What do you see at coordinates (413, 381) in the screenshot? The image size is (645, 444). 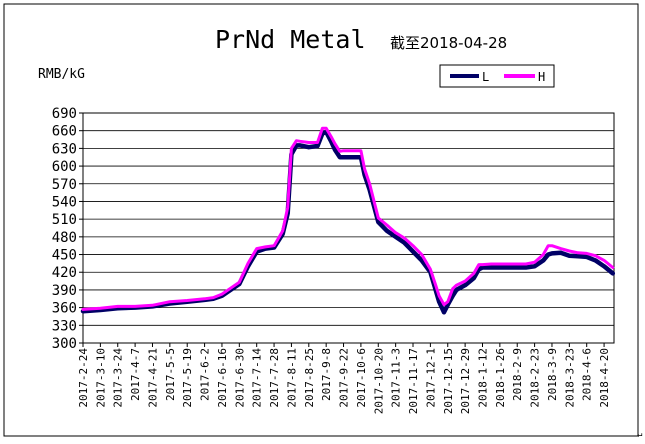 I see `x-tick-label: 2017-11-17` at bounding box center [413, 381].